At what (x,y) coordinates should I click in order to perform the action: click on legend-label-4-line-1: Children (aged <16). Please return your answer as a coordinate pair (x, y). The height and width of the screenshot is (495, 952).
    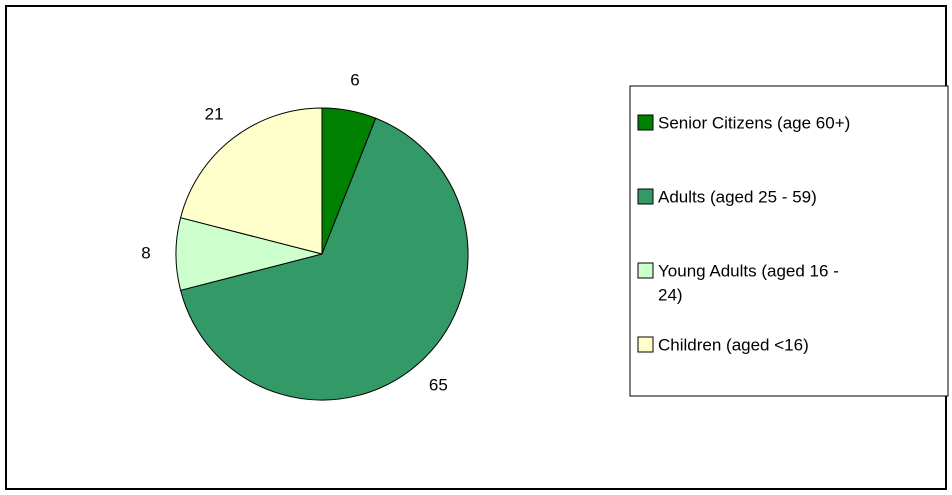
    Looking at the image, I should click on (733, 344).